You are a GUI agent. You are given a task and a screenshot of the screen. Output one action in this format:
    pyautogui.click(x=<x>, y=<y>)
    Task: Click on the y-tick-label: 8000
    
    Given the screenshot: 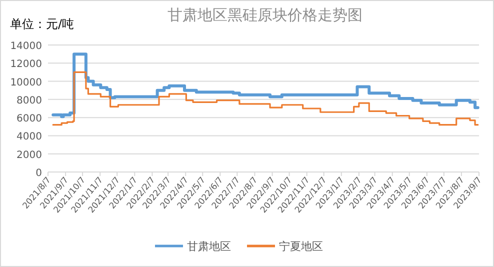 What is the action you would take?
    pyautogui.click(x=29, y=100)
    